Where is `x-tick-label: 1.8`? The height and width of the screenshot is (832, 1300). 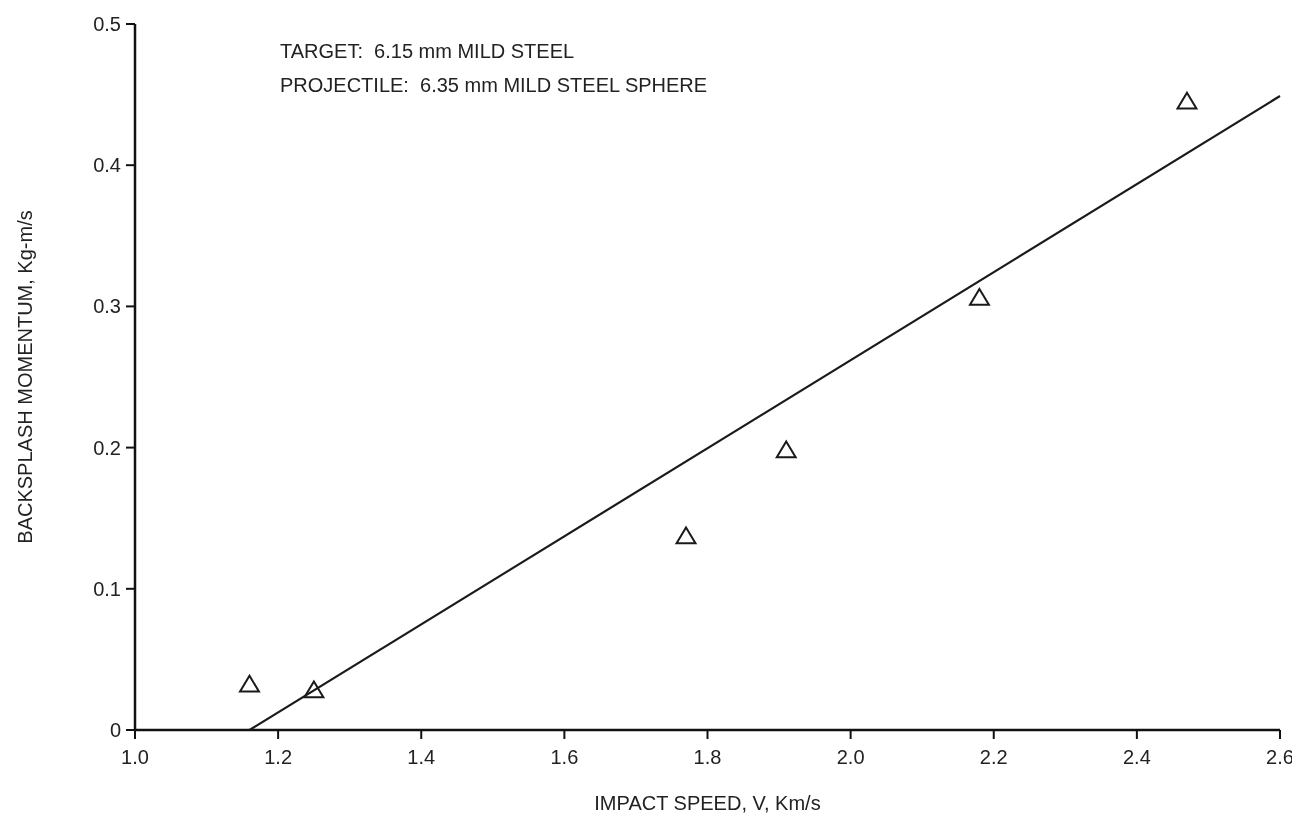 x-tick-label: 1.8 is located at coordinates (707, 757).